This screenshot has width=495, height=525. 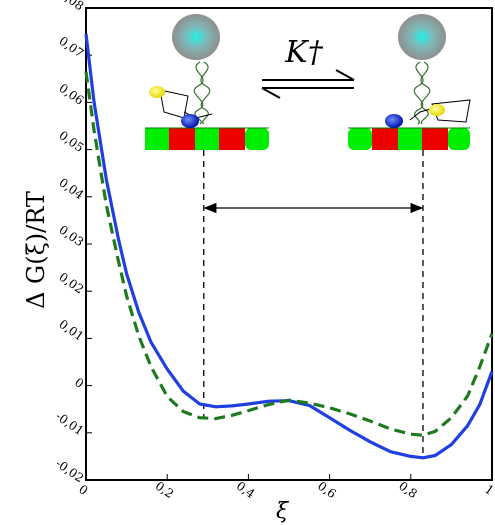 I want to click on x-tick-label: 0,2, so click(x=165, y=490).